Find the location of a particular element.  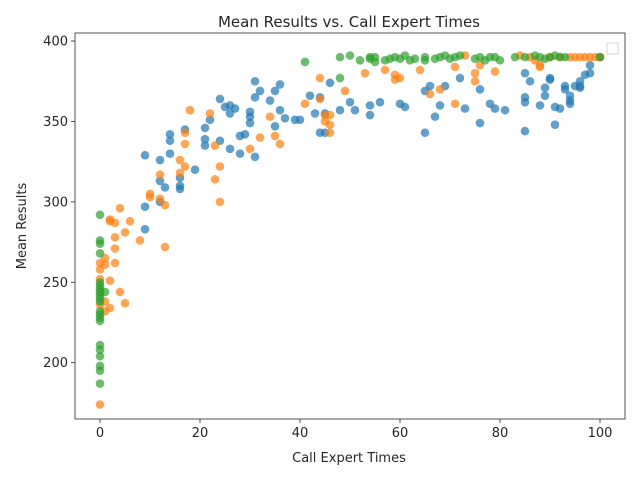

x-tick-label-40: 40 is located at coordinates (300, 433).